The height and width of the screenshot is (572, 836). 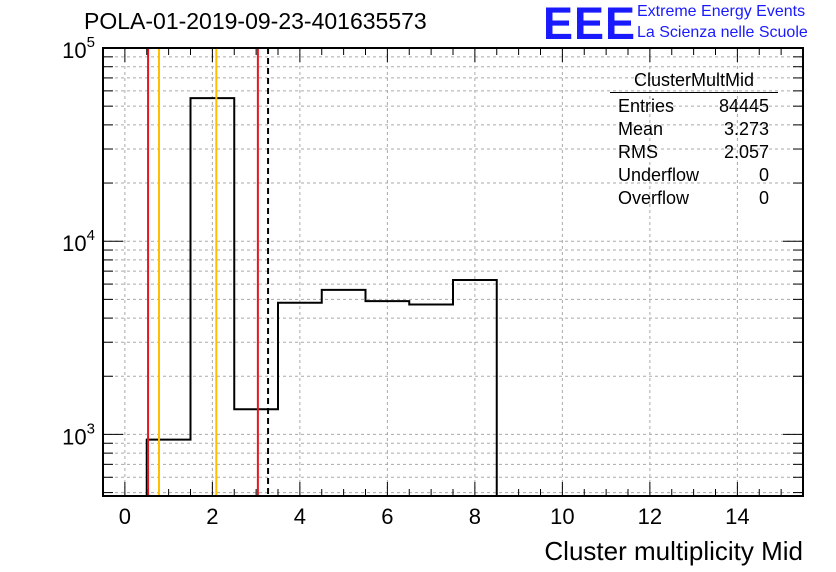 What do you see at coordinates (694, 107) in the screenshot?
I see `stats-row: Entries 84445` at bounding box center [694, 107].